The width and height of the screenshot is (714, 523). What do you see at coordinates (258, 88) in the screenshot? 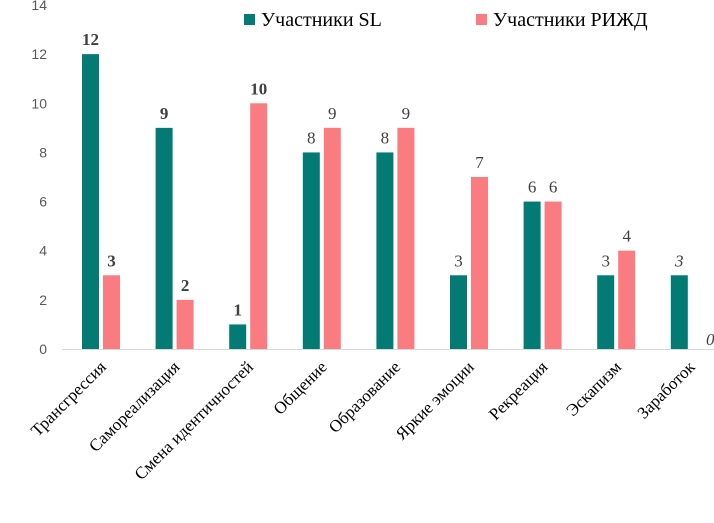
I see `data-label: 10` at bounding box center [258, 88].